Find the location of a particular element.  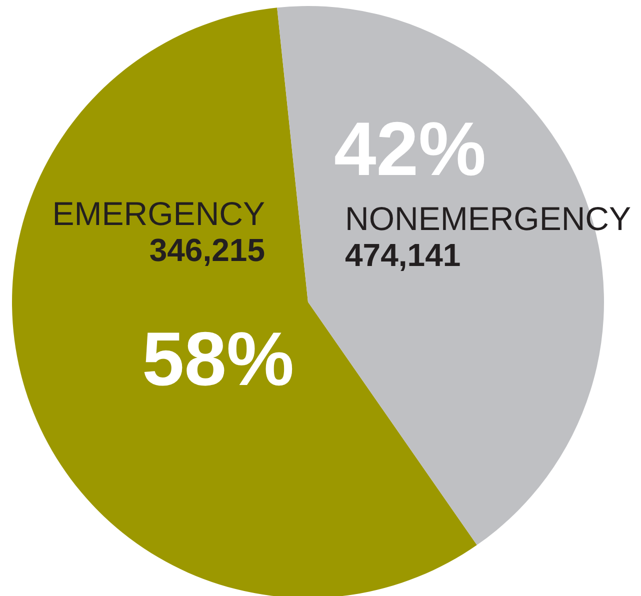

slice-label: EMERGENCY is located at coordinates (158, 213).